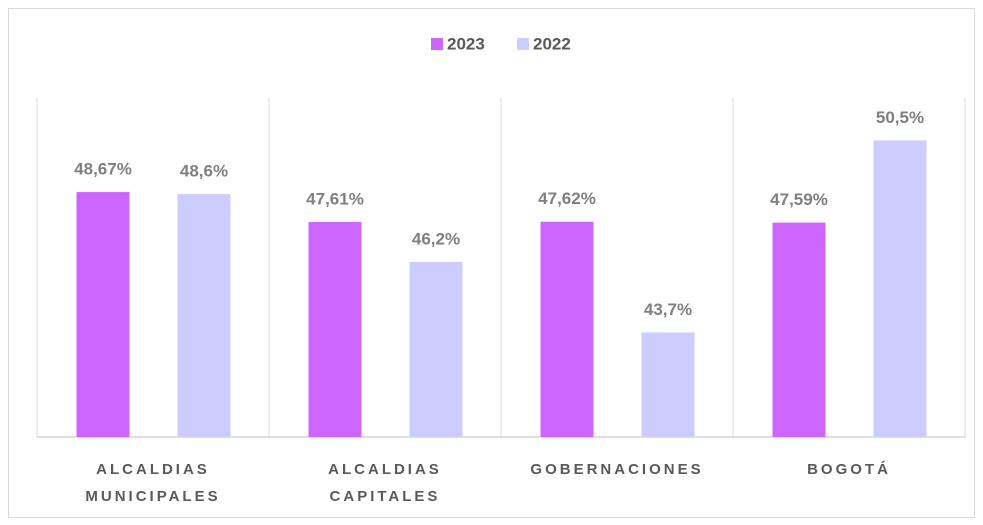  What do you see at coordinates (849, 469) in the screenshot?
I see `x-tick-label: BOGOTÁ` at bounding box center [849, 469].